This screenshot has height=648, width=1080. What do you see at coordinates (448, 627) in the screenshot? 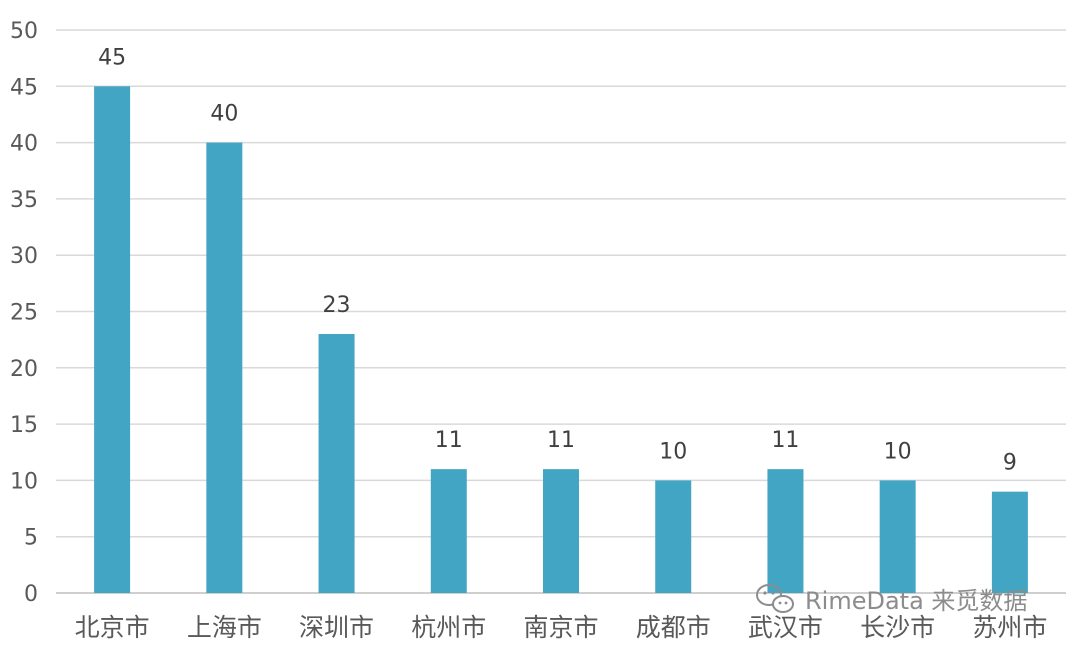
I see `x-tick-label: 杭州市` at bounding box center [448, 627].